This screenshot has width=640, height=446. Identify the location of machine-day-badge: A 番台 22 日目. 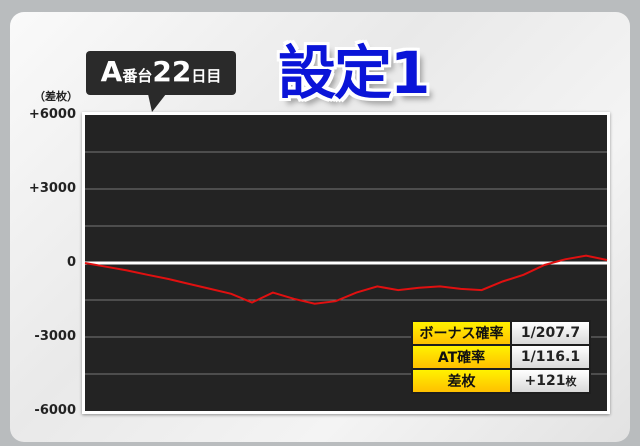
(161, 81).